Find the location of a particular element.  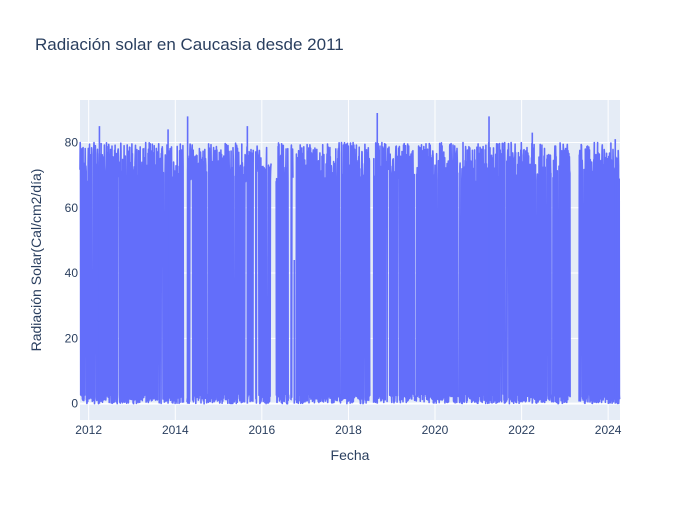

x-tick-label: 2014 is located at coordinates (175, 430).